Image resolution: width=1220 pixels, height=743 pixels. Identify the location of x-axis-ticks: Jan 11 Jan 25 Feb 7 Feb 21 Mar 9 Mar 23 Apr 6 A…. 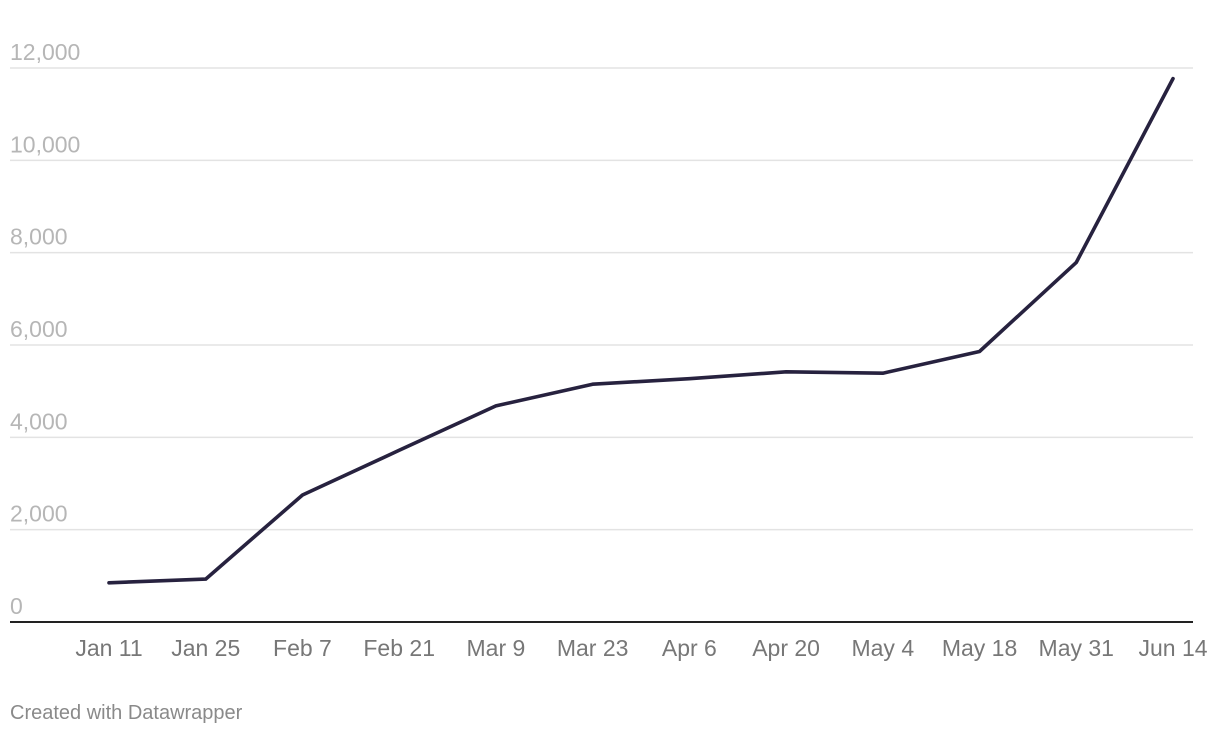
(641, 648).